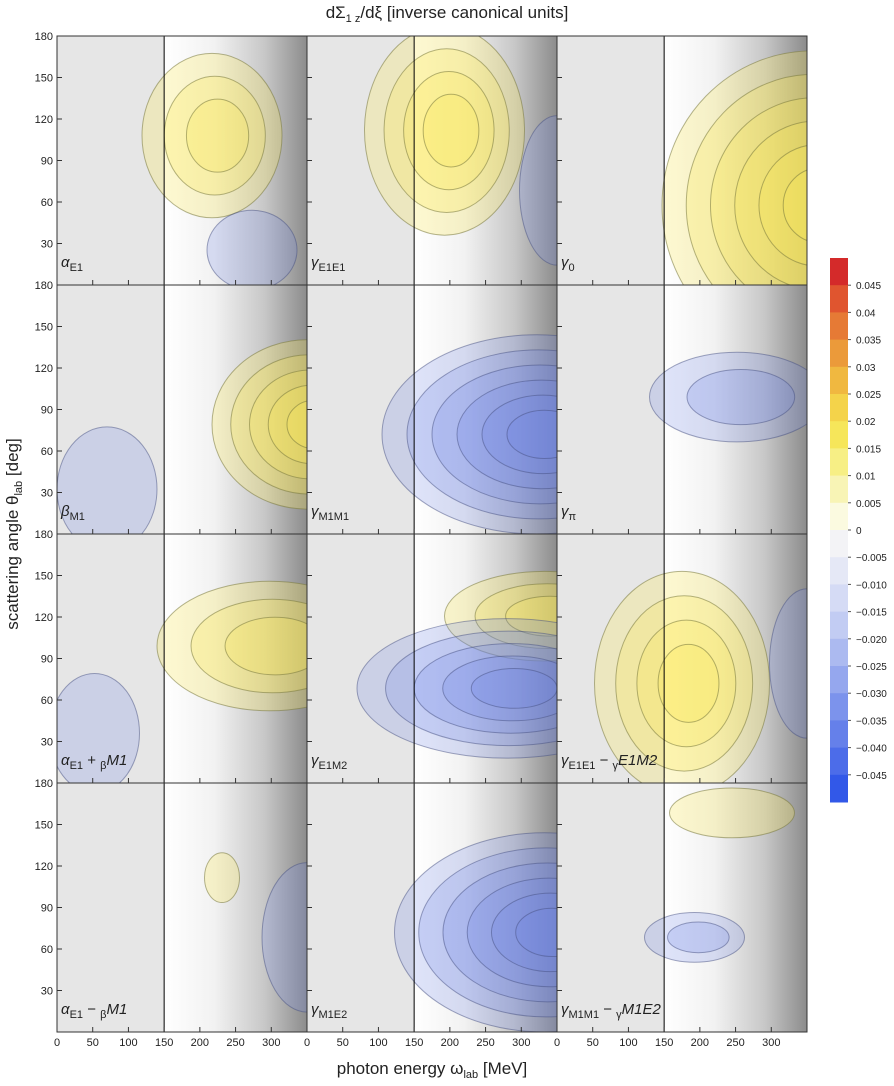  What do you see at coordinates (871, 613) in the screenshot?
I see `colorbar-label: −0.015` at bounding box center [871, 613].